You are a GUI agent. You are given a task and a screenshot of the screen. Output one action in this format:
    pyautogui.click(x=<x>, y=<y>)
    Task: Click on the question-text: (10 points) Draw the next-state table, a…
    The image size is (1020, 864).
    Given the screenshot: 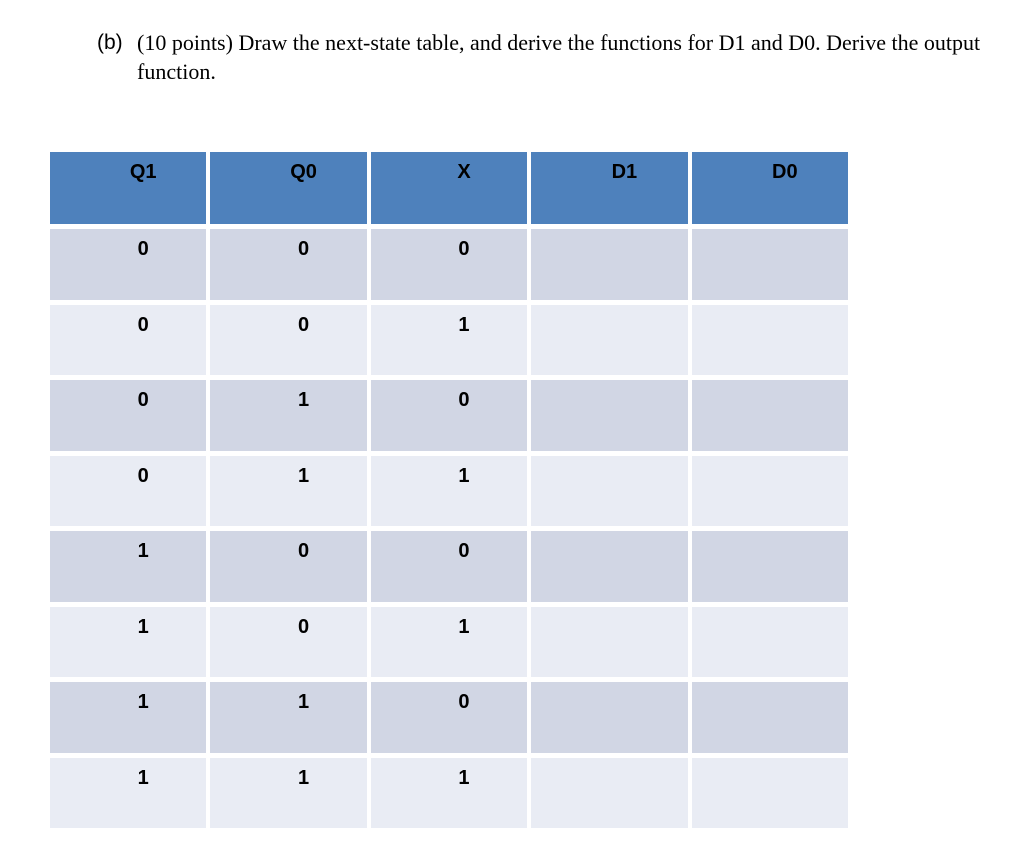 What is the action you would take?
    pyautogui.click(x=559, y=57)
    